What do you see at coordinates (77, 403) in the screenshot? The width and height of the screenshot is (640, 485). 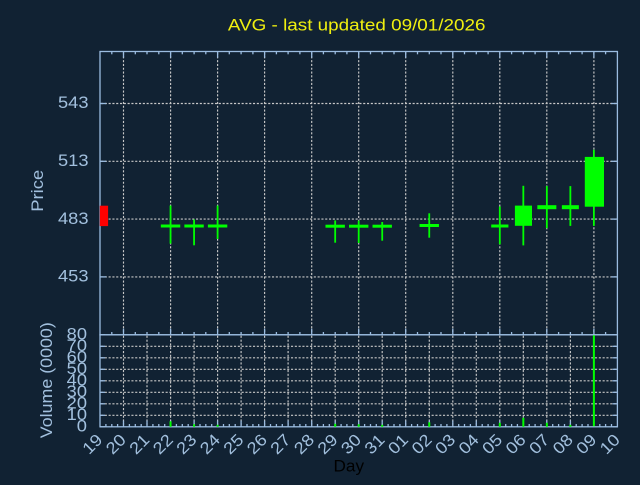 I see `svg-text: 20` at bounding box center [77, 403].